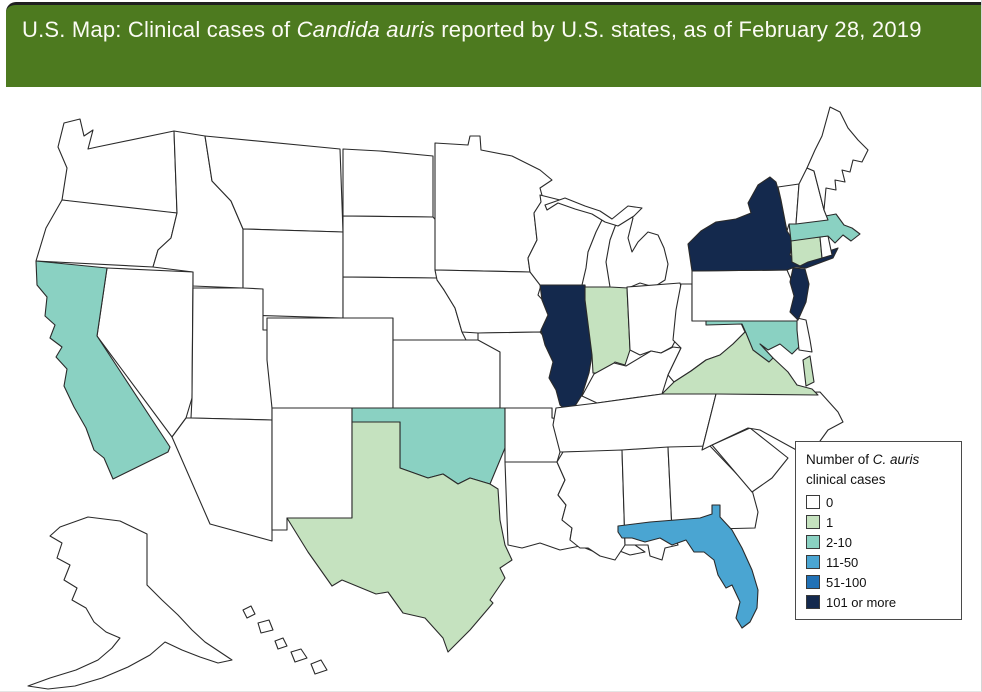 The image size is (982, 692). I want to click on state-IN, so click(607, 330).